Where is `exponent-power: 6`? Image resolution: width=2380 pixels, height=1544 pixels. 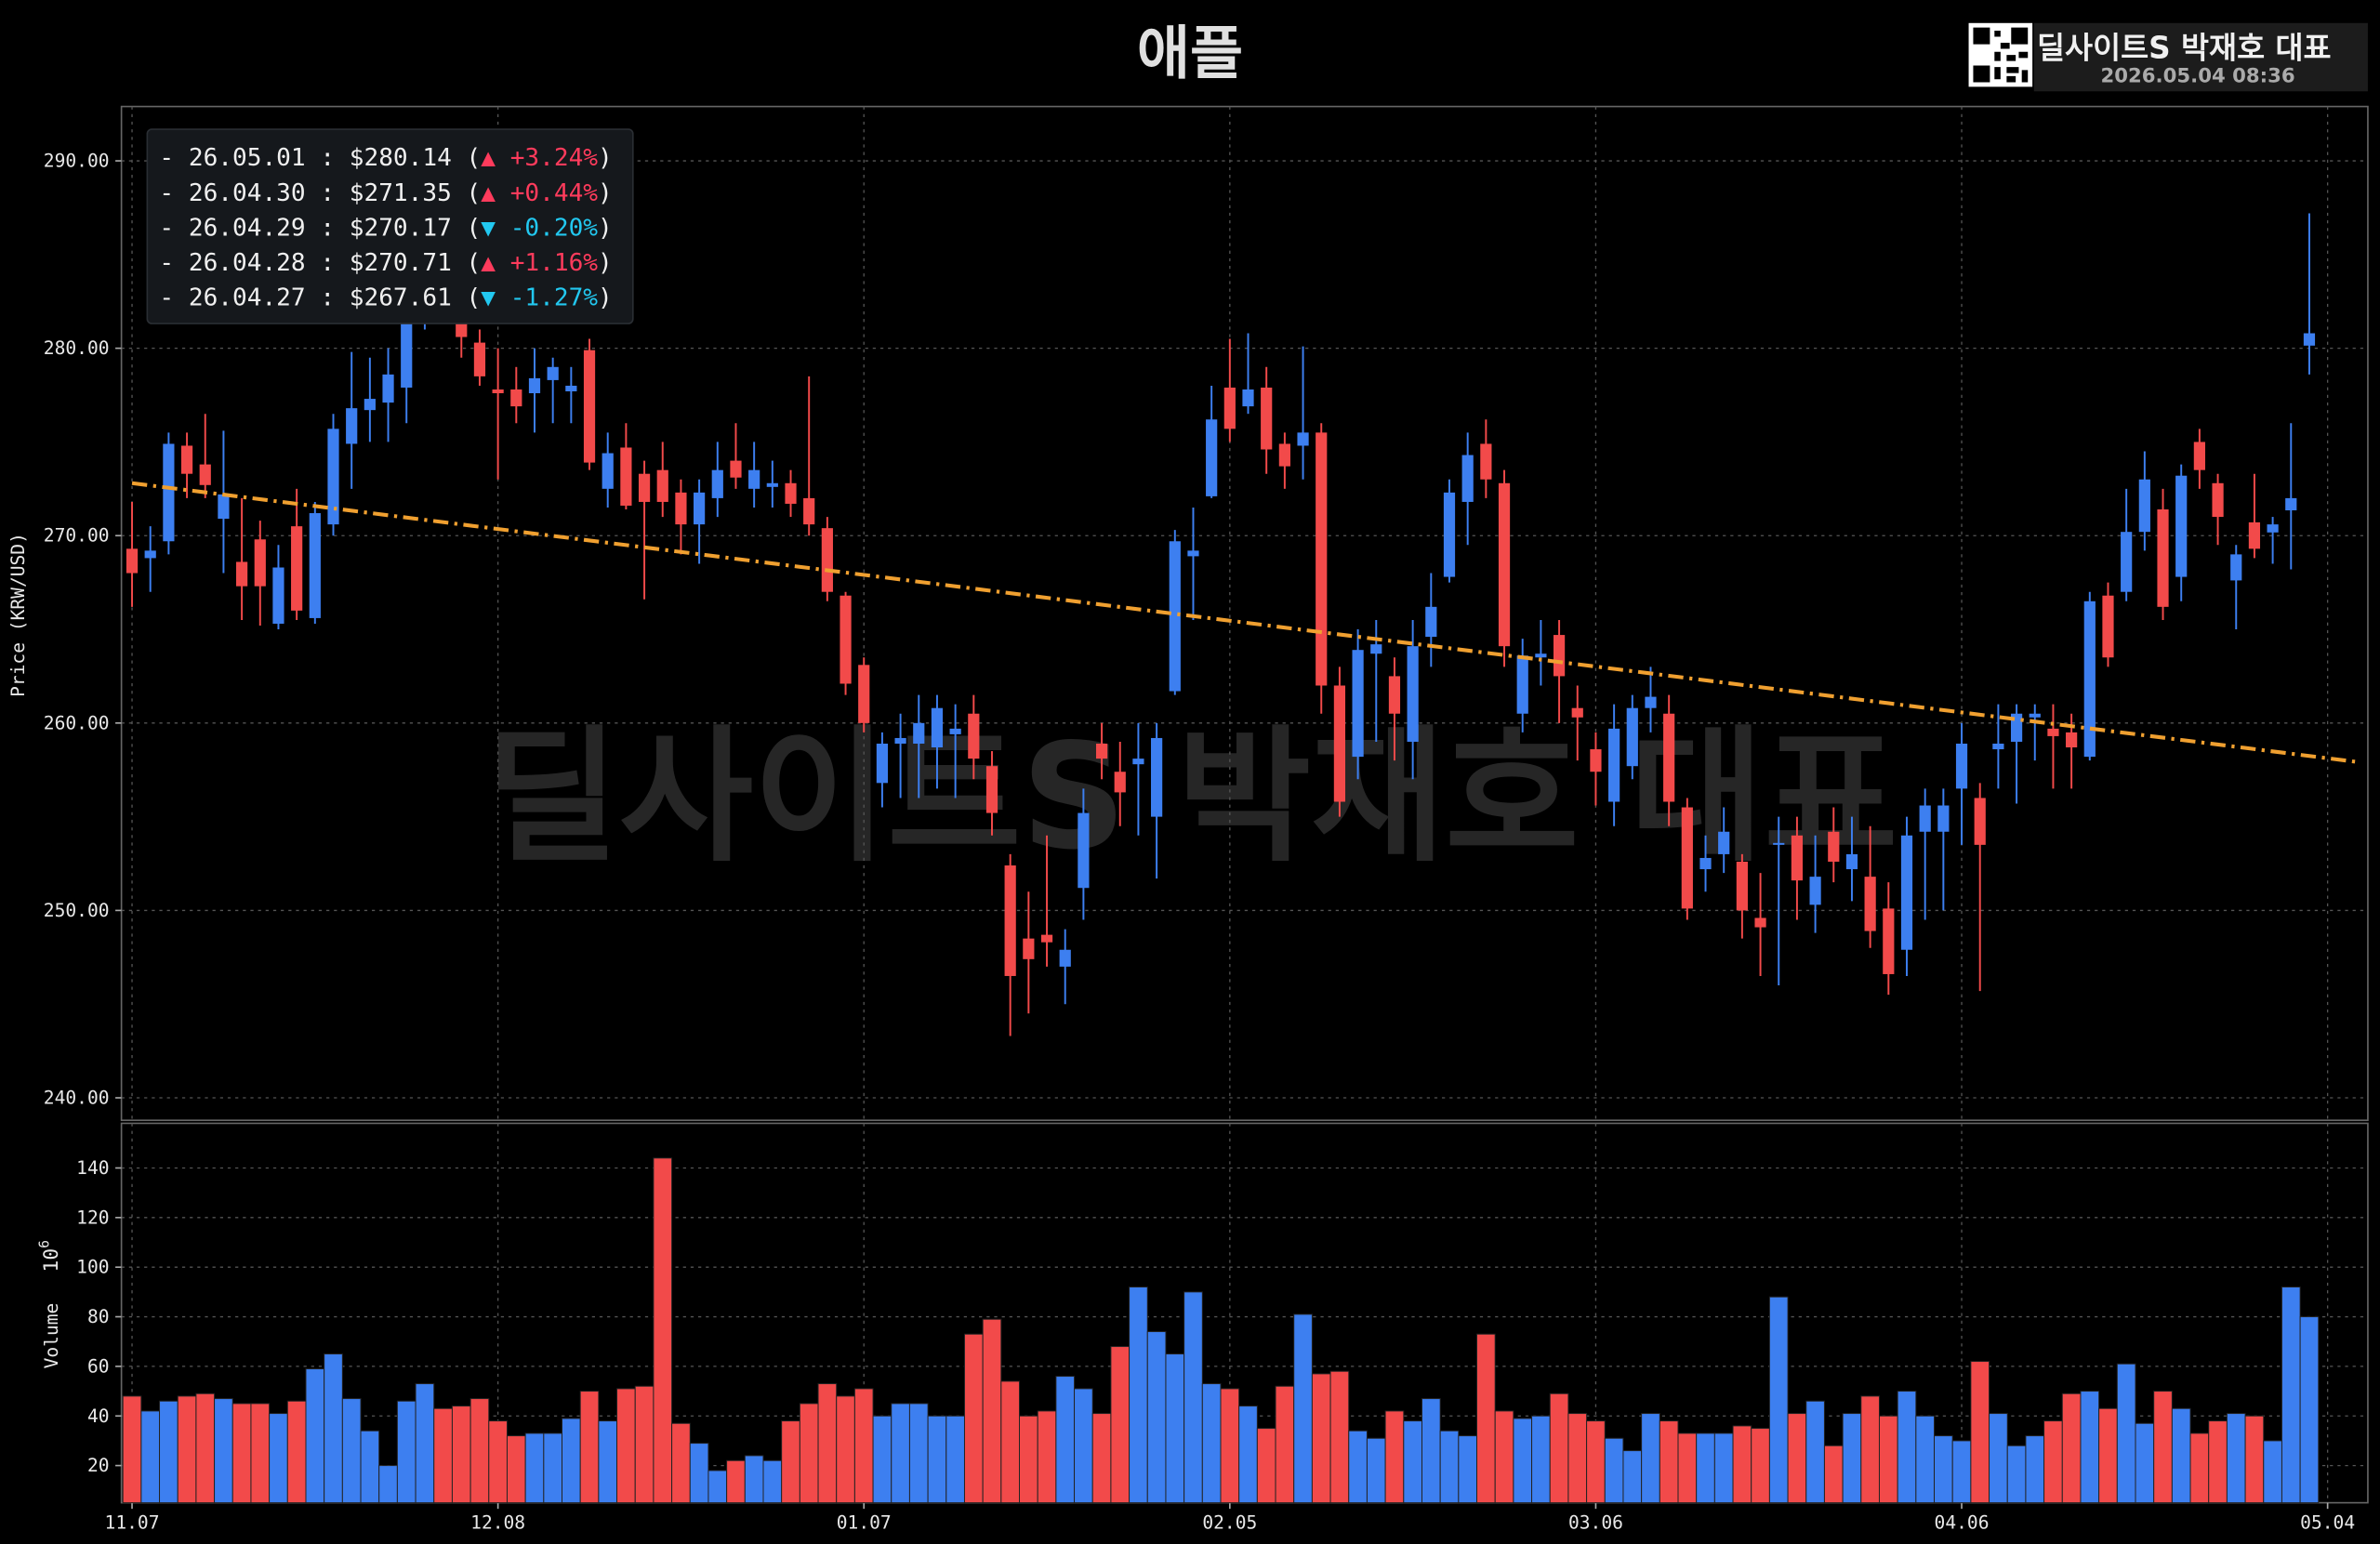 exponent-power: 6 is located at coordinates (44, 1244).